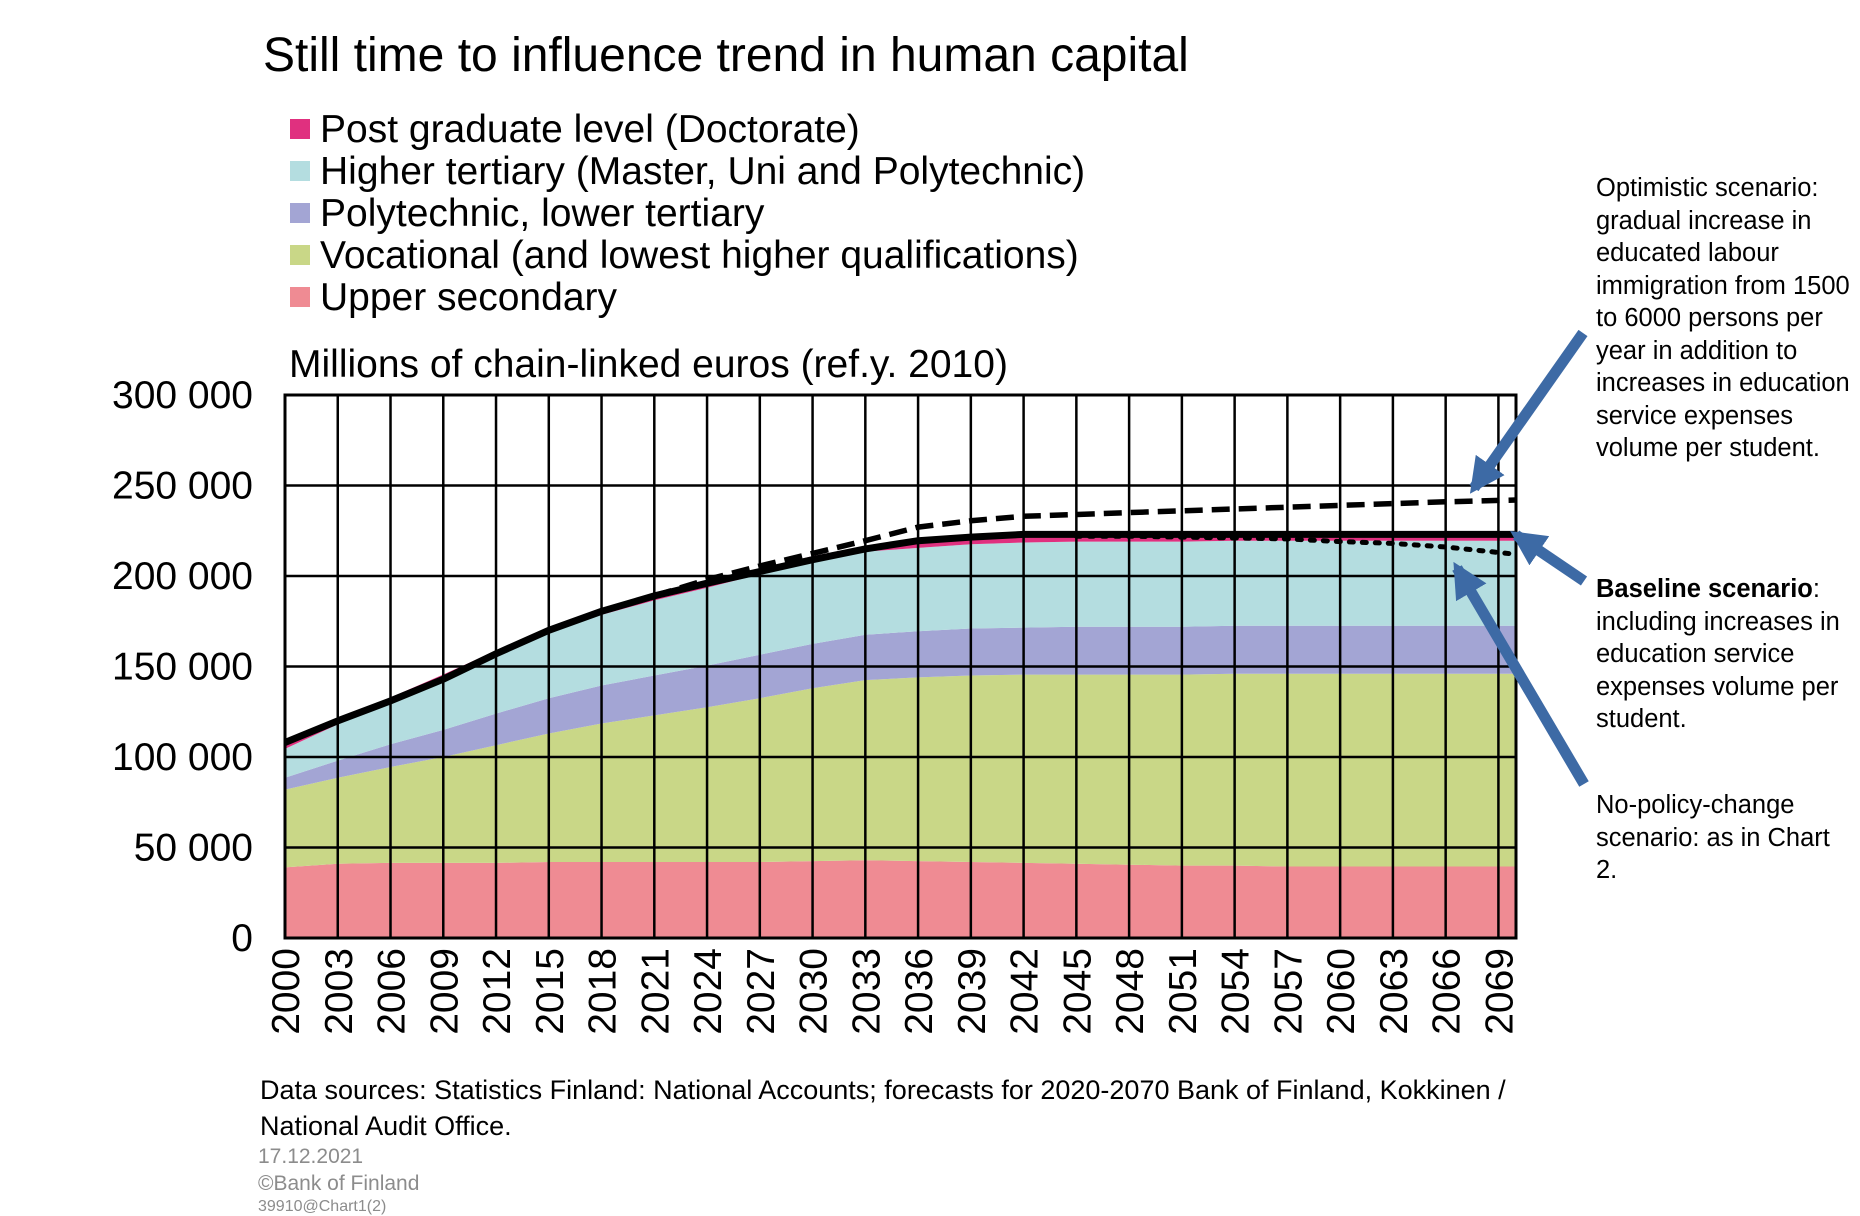  I want to click on x-tick-label: 2048, so click(1130, 991).